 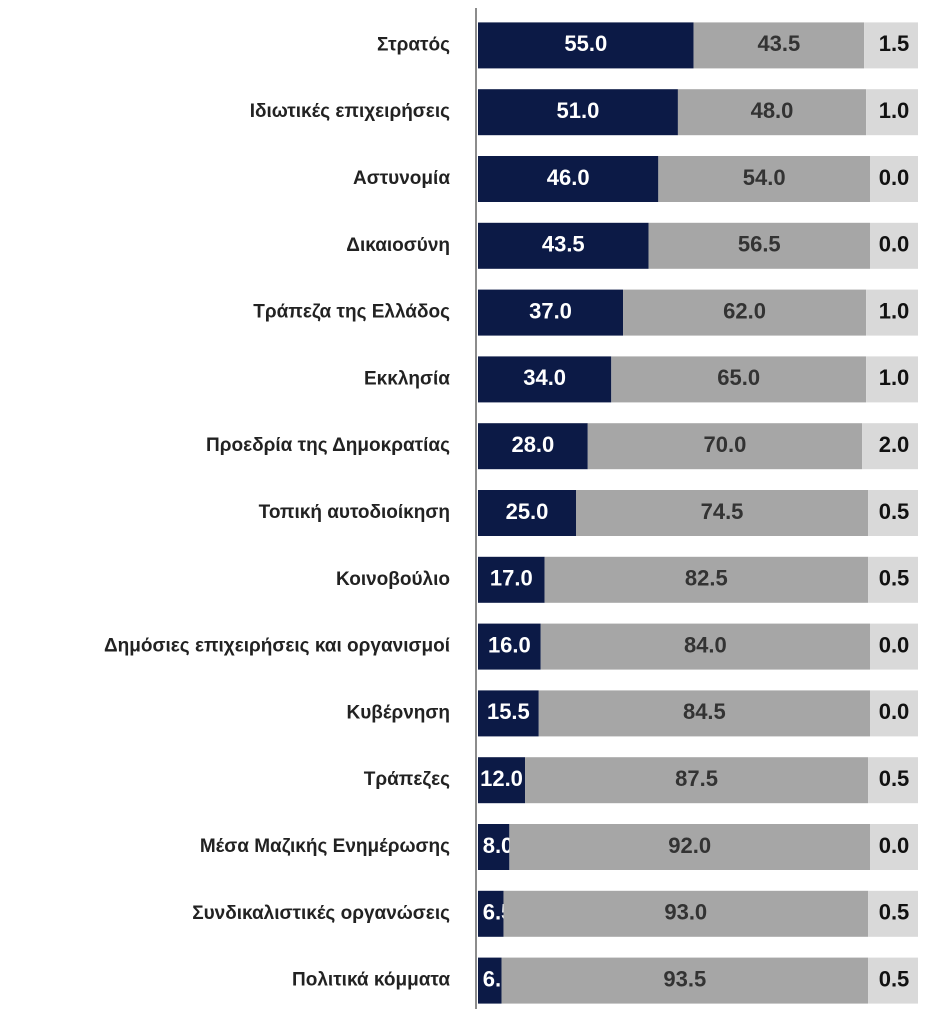 I want to click on category-label: Κοινοβούλιο, so click(x=393, y=579).